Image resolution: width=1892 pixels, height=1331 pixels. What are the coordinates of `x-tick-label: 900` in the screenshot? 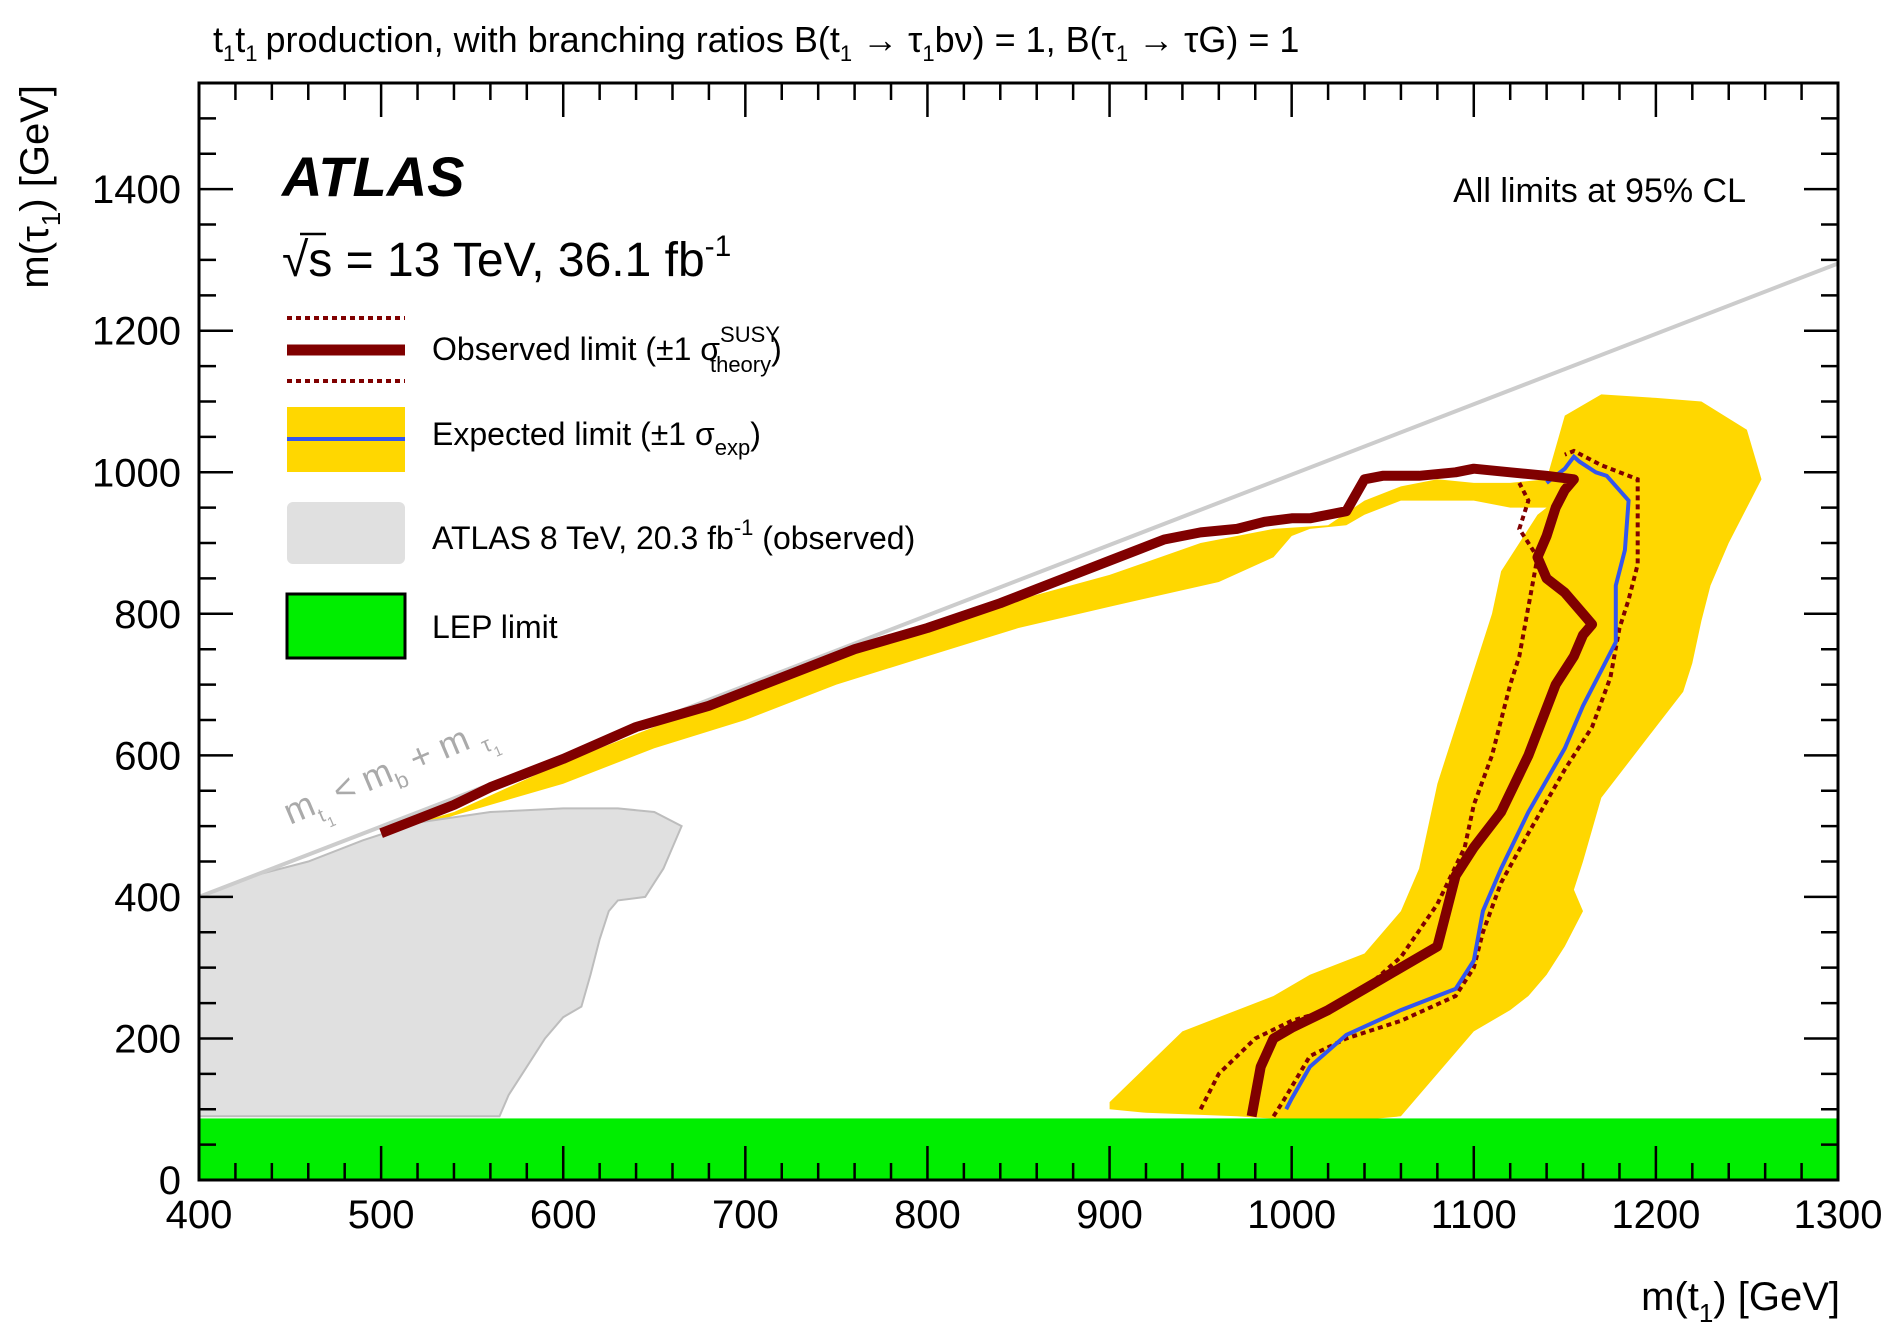 It's located at (1109, 1215).